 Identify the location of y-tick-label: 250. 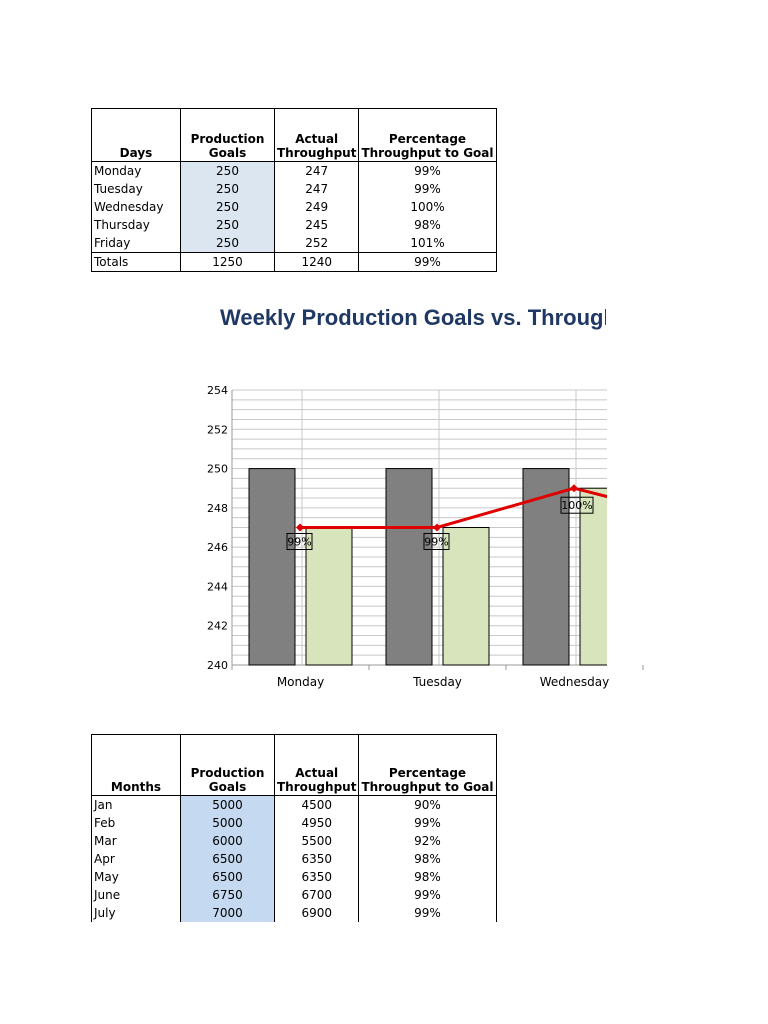
(217, 469).